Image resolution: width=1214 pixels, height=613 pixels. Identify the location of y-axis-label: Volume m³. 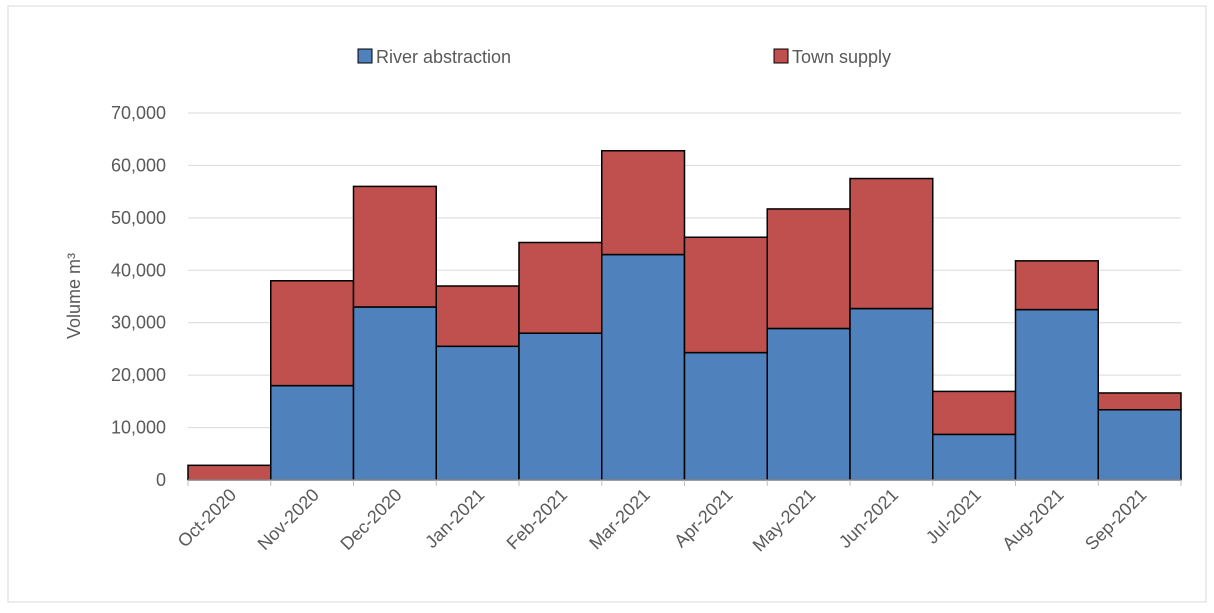
(74, 296).